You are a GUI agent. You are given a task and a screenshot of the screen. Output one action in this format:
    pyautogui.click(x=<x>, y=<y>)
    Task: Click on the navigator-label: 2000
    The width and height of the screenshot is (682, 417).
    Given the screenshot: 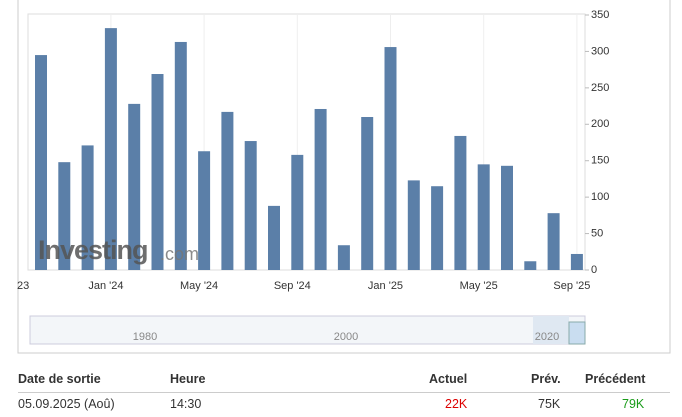 What is the action you would take?
    pyautogui.click(x=346, y=337)
    